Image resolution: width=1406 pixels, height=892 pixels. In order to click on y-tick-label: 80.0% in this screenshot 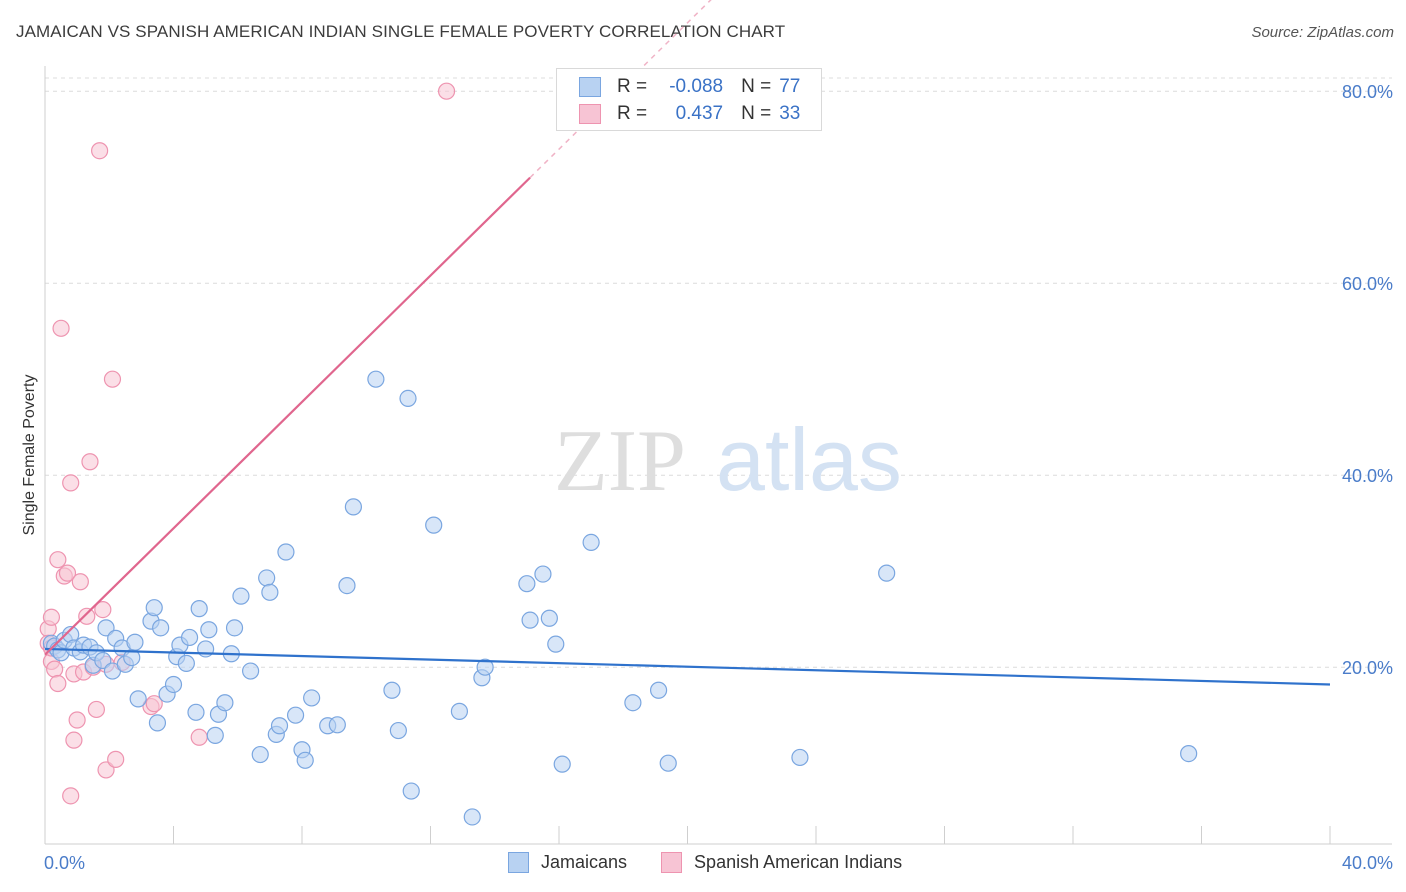, I will do `click(1367, 92)`.